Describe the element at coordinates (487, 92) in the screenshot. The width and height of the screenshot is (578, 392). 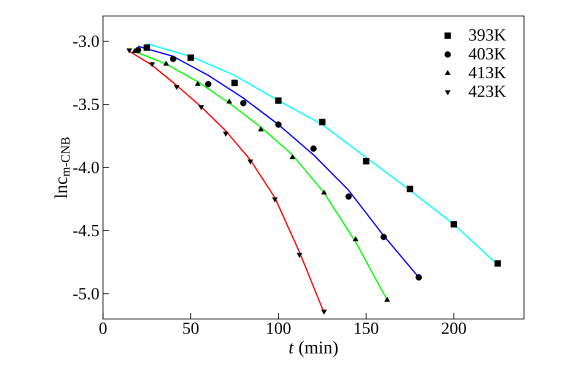
I see `legend-label: 423K` at that location.